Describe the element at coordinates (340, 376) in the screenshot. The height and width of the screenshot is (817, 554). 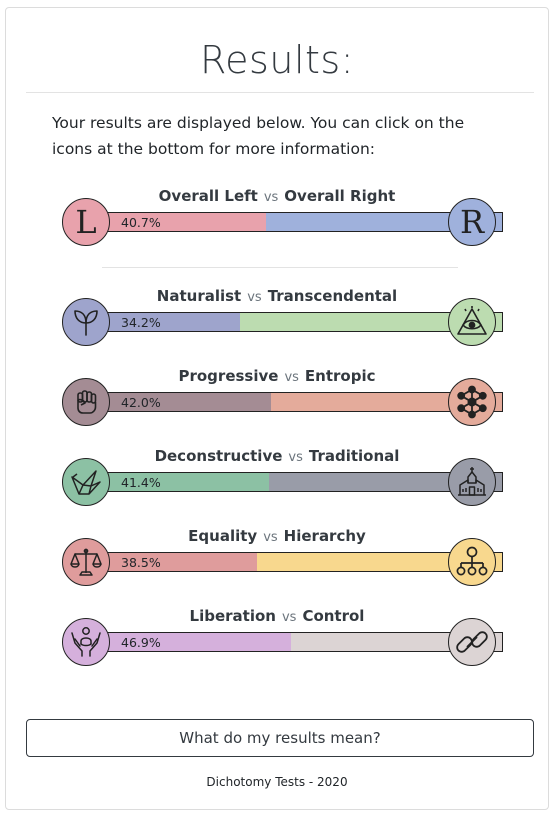
I see `axis-right-label: Entropic` at that location.